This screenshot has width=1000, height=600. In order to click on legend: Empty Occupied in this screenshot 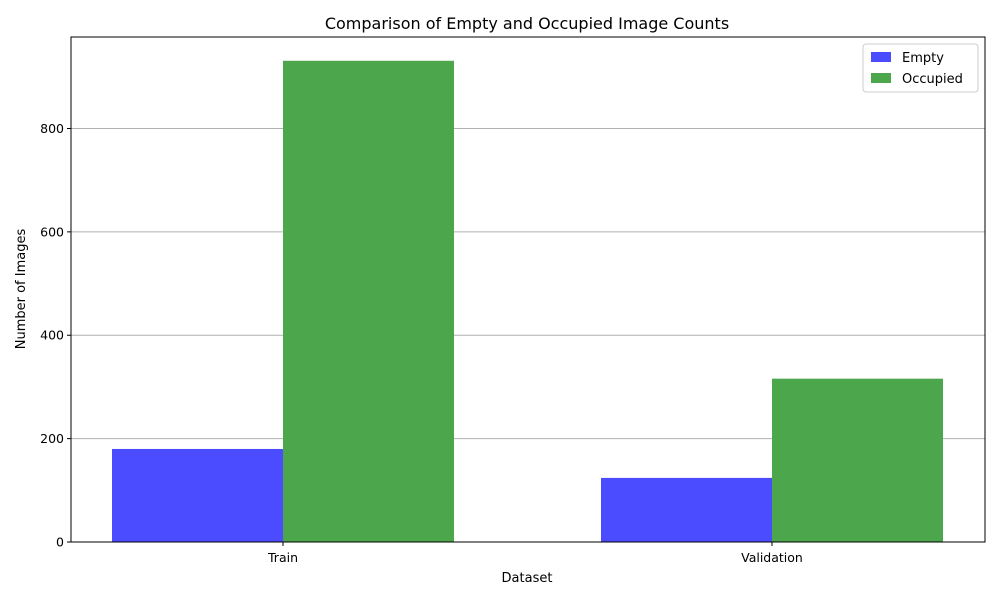, I will do `click(920, 68)`.